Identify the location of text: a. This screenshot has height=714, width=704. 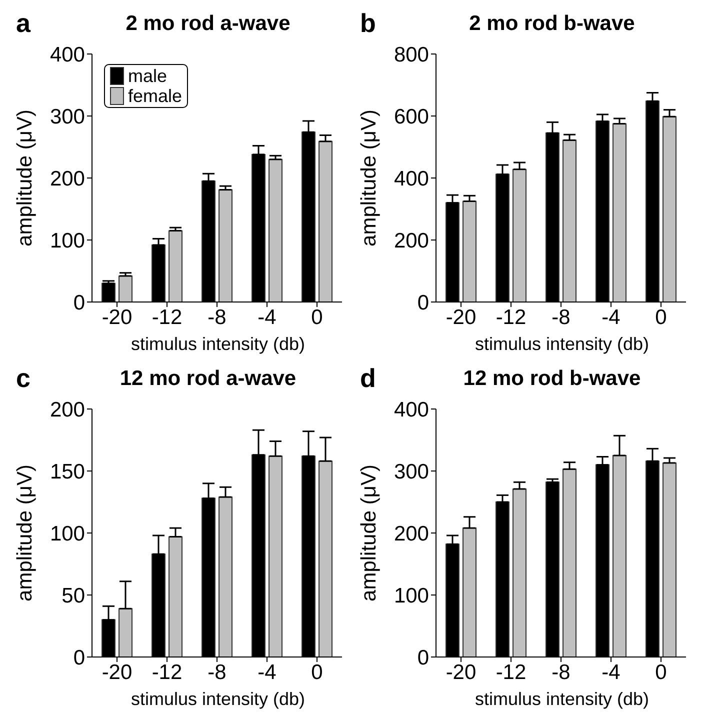
(23, 23).